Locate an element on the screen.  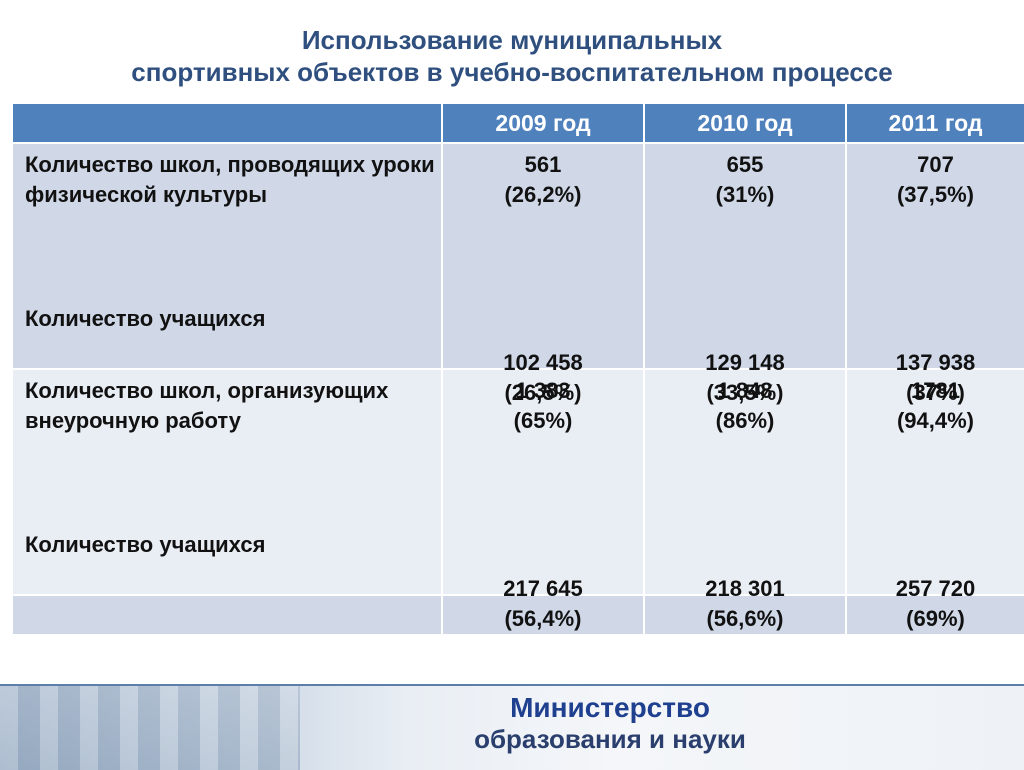
cell-percent: (86%) is located at coordinates (745, 420).